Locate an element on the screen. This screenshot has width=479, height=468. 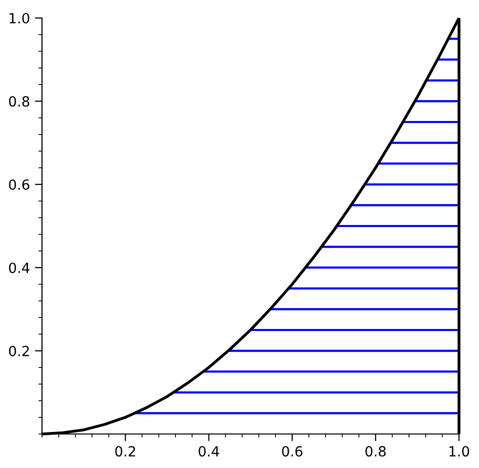
y-tick-label: 1.0 is located at coordinates (20, 18).